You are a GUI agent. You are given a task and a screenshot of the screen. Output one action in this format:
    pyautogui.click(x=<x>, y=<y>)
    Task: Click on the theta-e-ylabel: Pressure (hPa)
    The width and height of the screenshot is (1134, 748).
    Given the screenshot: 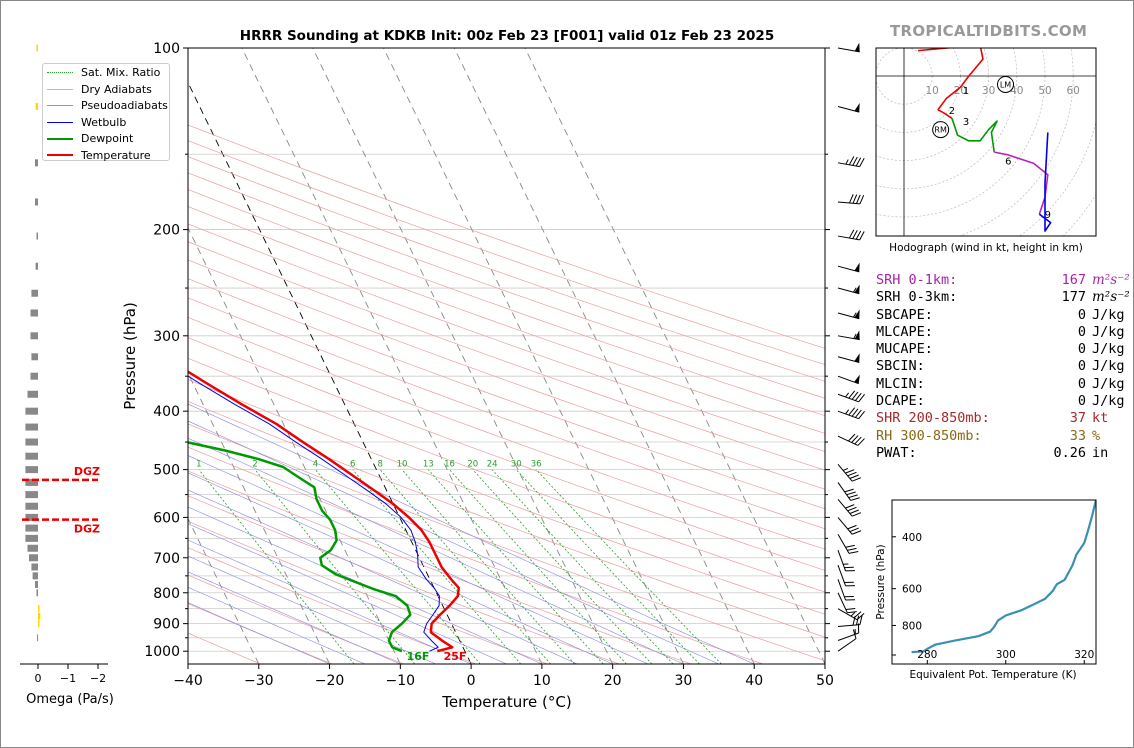 What is the action you would take?
    pyautogui.click(x=881, y=581)
    